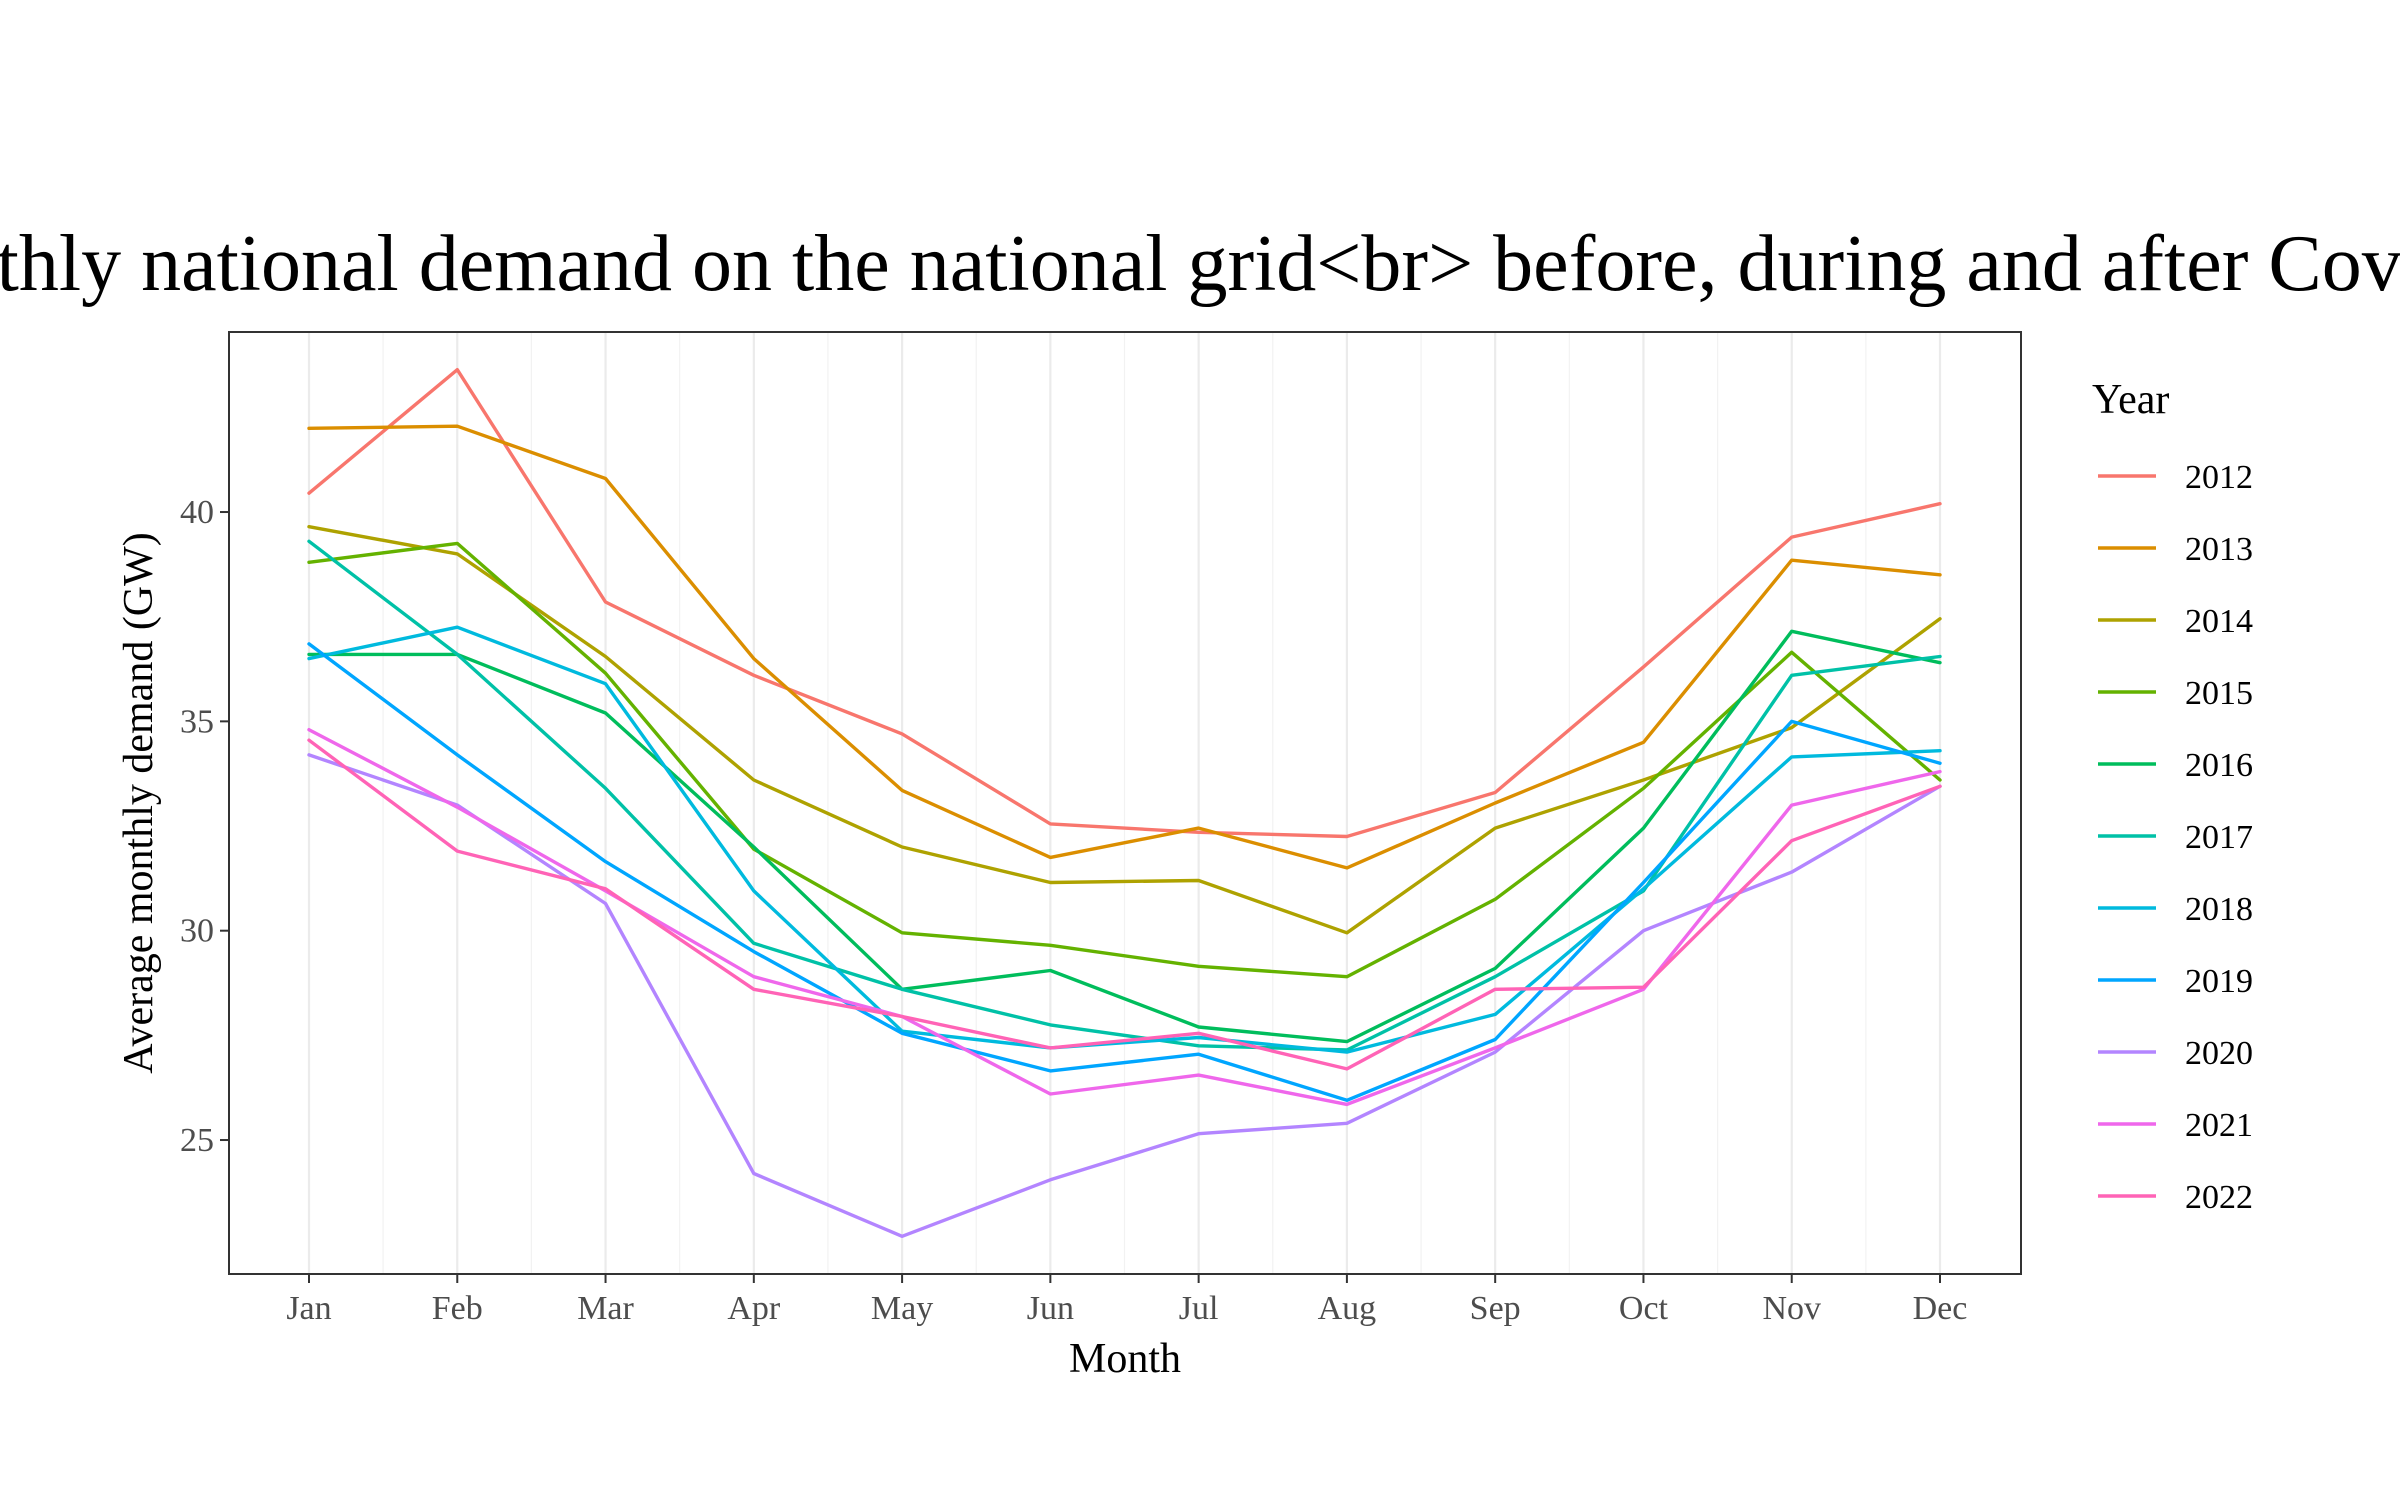 Image resolution: width=2400 pixels, height=1500 pixels. What do you see at coordinates (2130, 400) in the screenshot?
I see `legend-title: Year` at bounding box center [2130, 400].